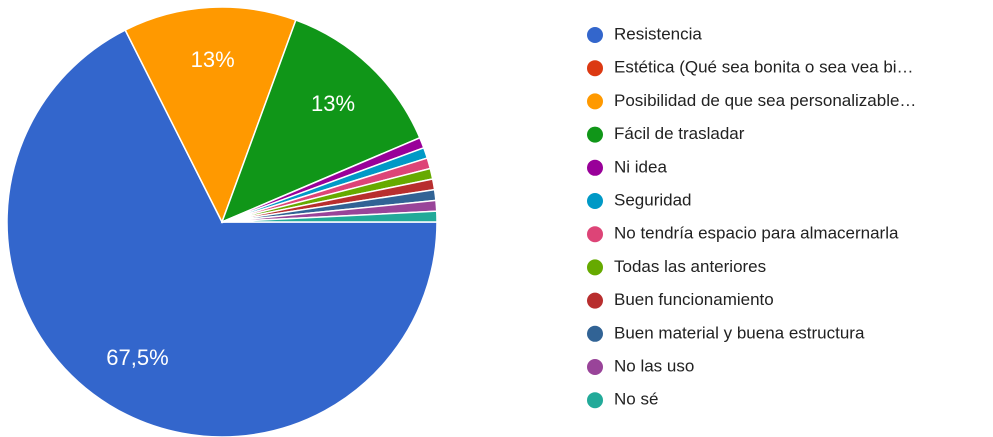 Image resolution: width=993 pixels, height=437 pixels. Describe the element at coordinates (690, 266) in the screenshot. I see `legend-label: Todas las anteriores` at that location.